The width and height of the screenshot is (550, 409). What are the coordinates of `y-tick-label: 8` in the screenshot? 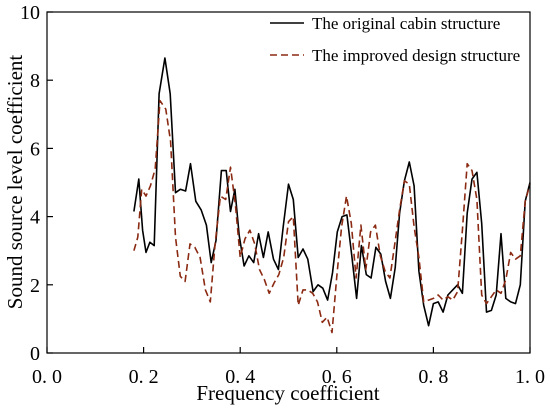 It's located at (35, 81).